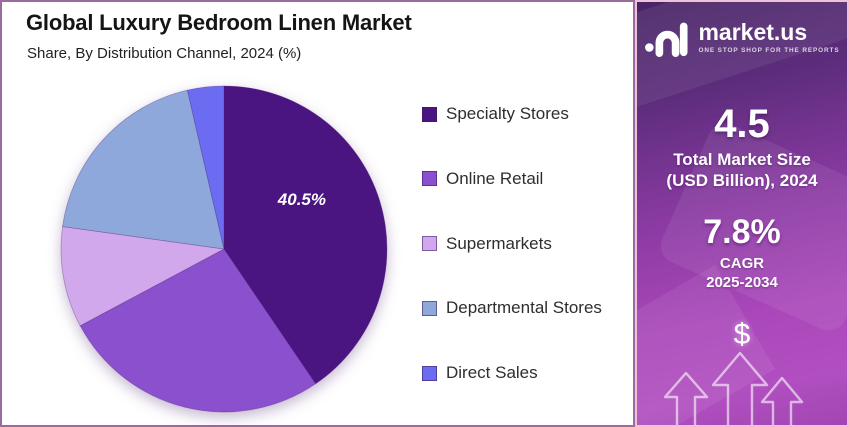 This screenshot has height=427, width=849. What do you see at coordinates (742, 282) in the screenshot?
I see `stat-label-line2: 2025-2034` at bounding box center [742, 282].